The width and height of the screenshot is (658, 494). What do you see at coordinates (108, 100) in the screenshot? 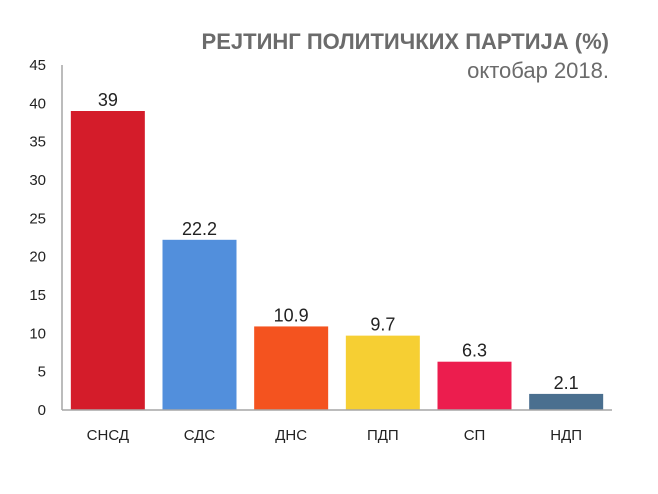
I see `data-label: 39` at bounding box center [108, 100].